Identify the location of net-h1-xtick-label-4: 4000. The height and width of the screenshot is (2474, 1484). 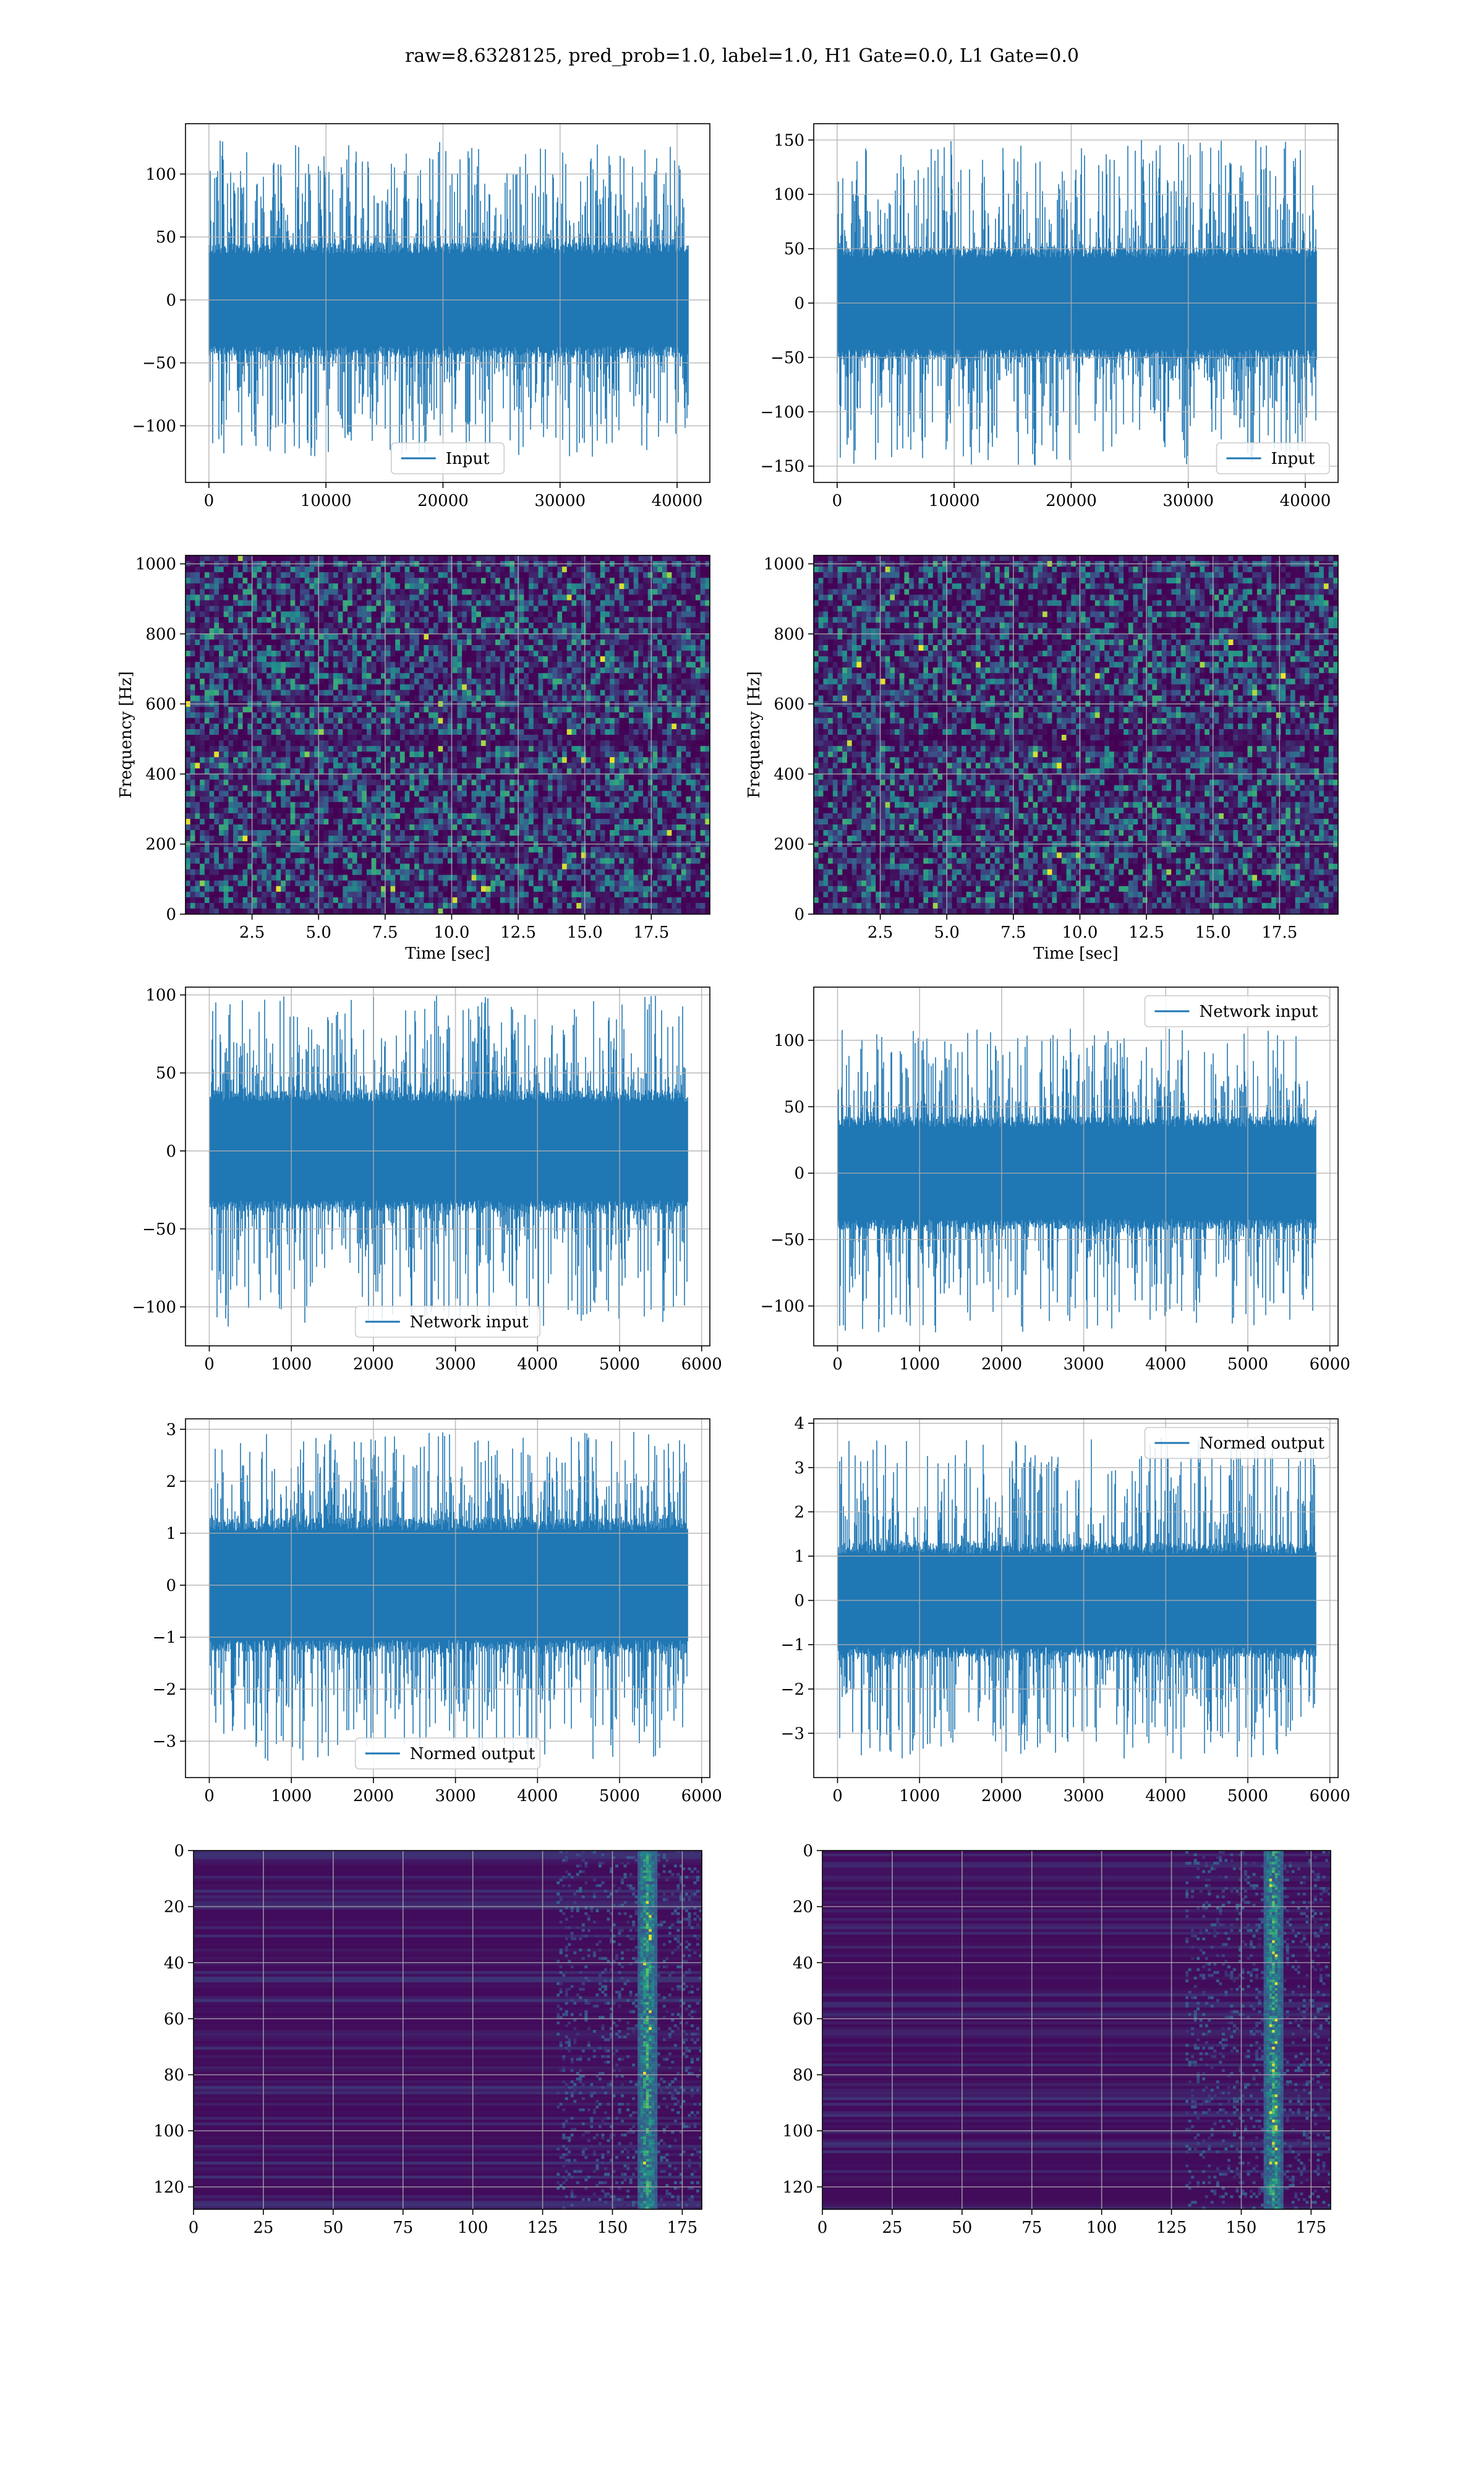
(537, 1365).